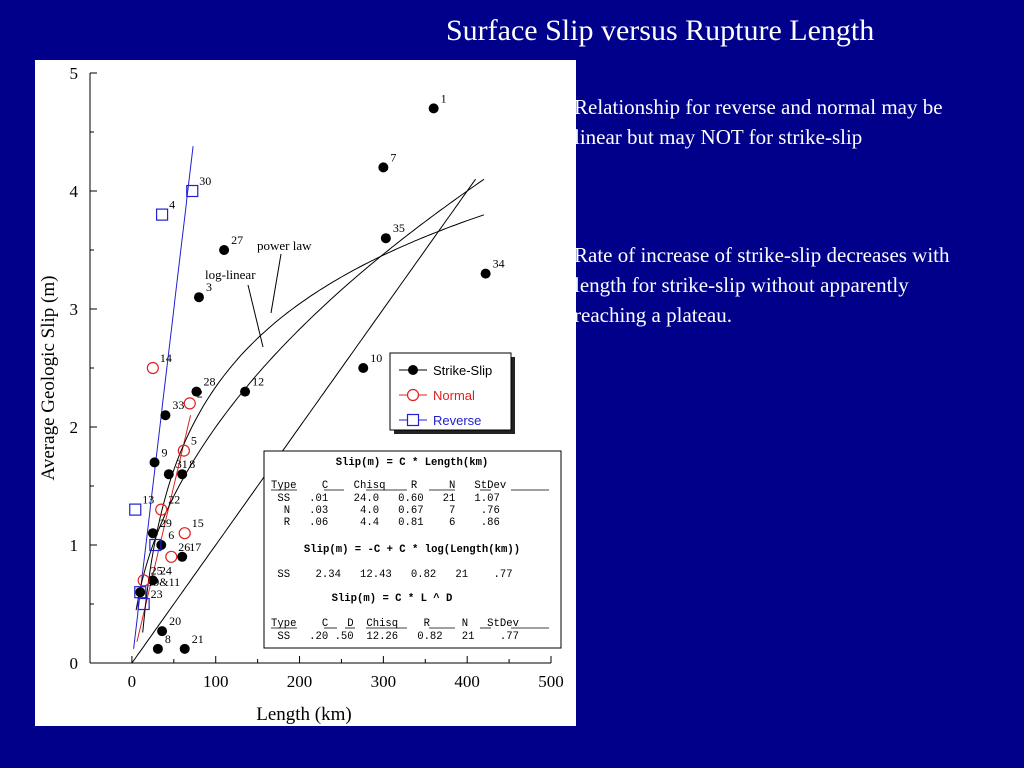  I want to click on y-tick-label: 4, so click(74, 191).